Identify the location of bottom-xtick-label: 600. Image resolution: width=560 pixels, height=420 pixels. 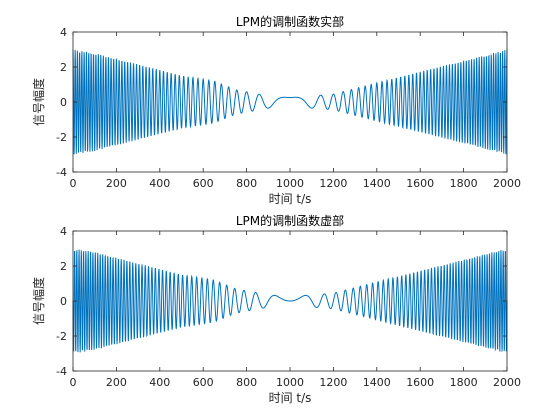
(203, 382).